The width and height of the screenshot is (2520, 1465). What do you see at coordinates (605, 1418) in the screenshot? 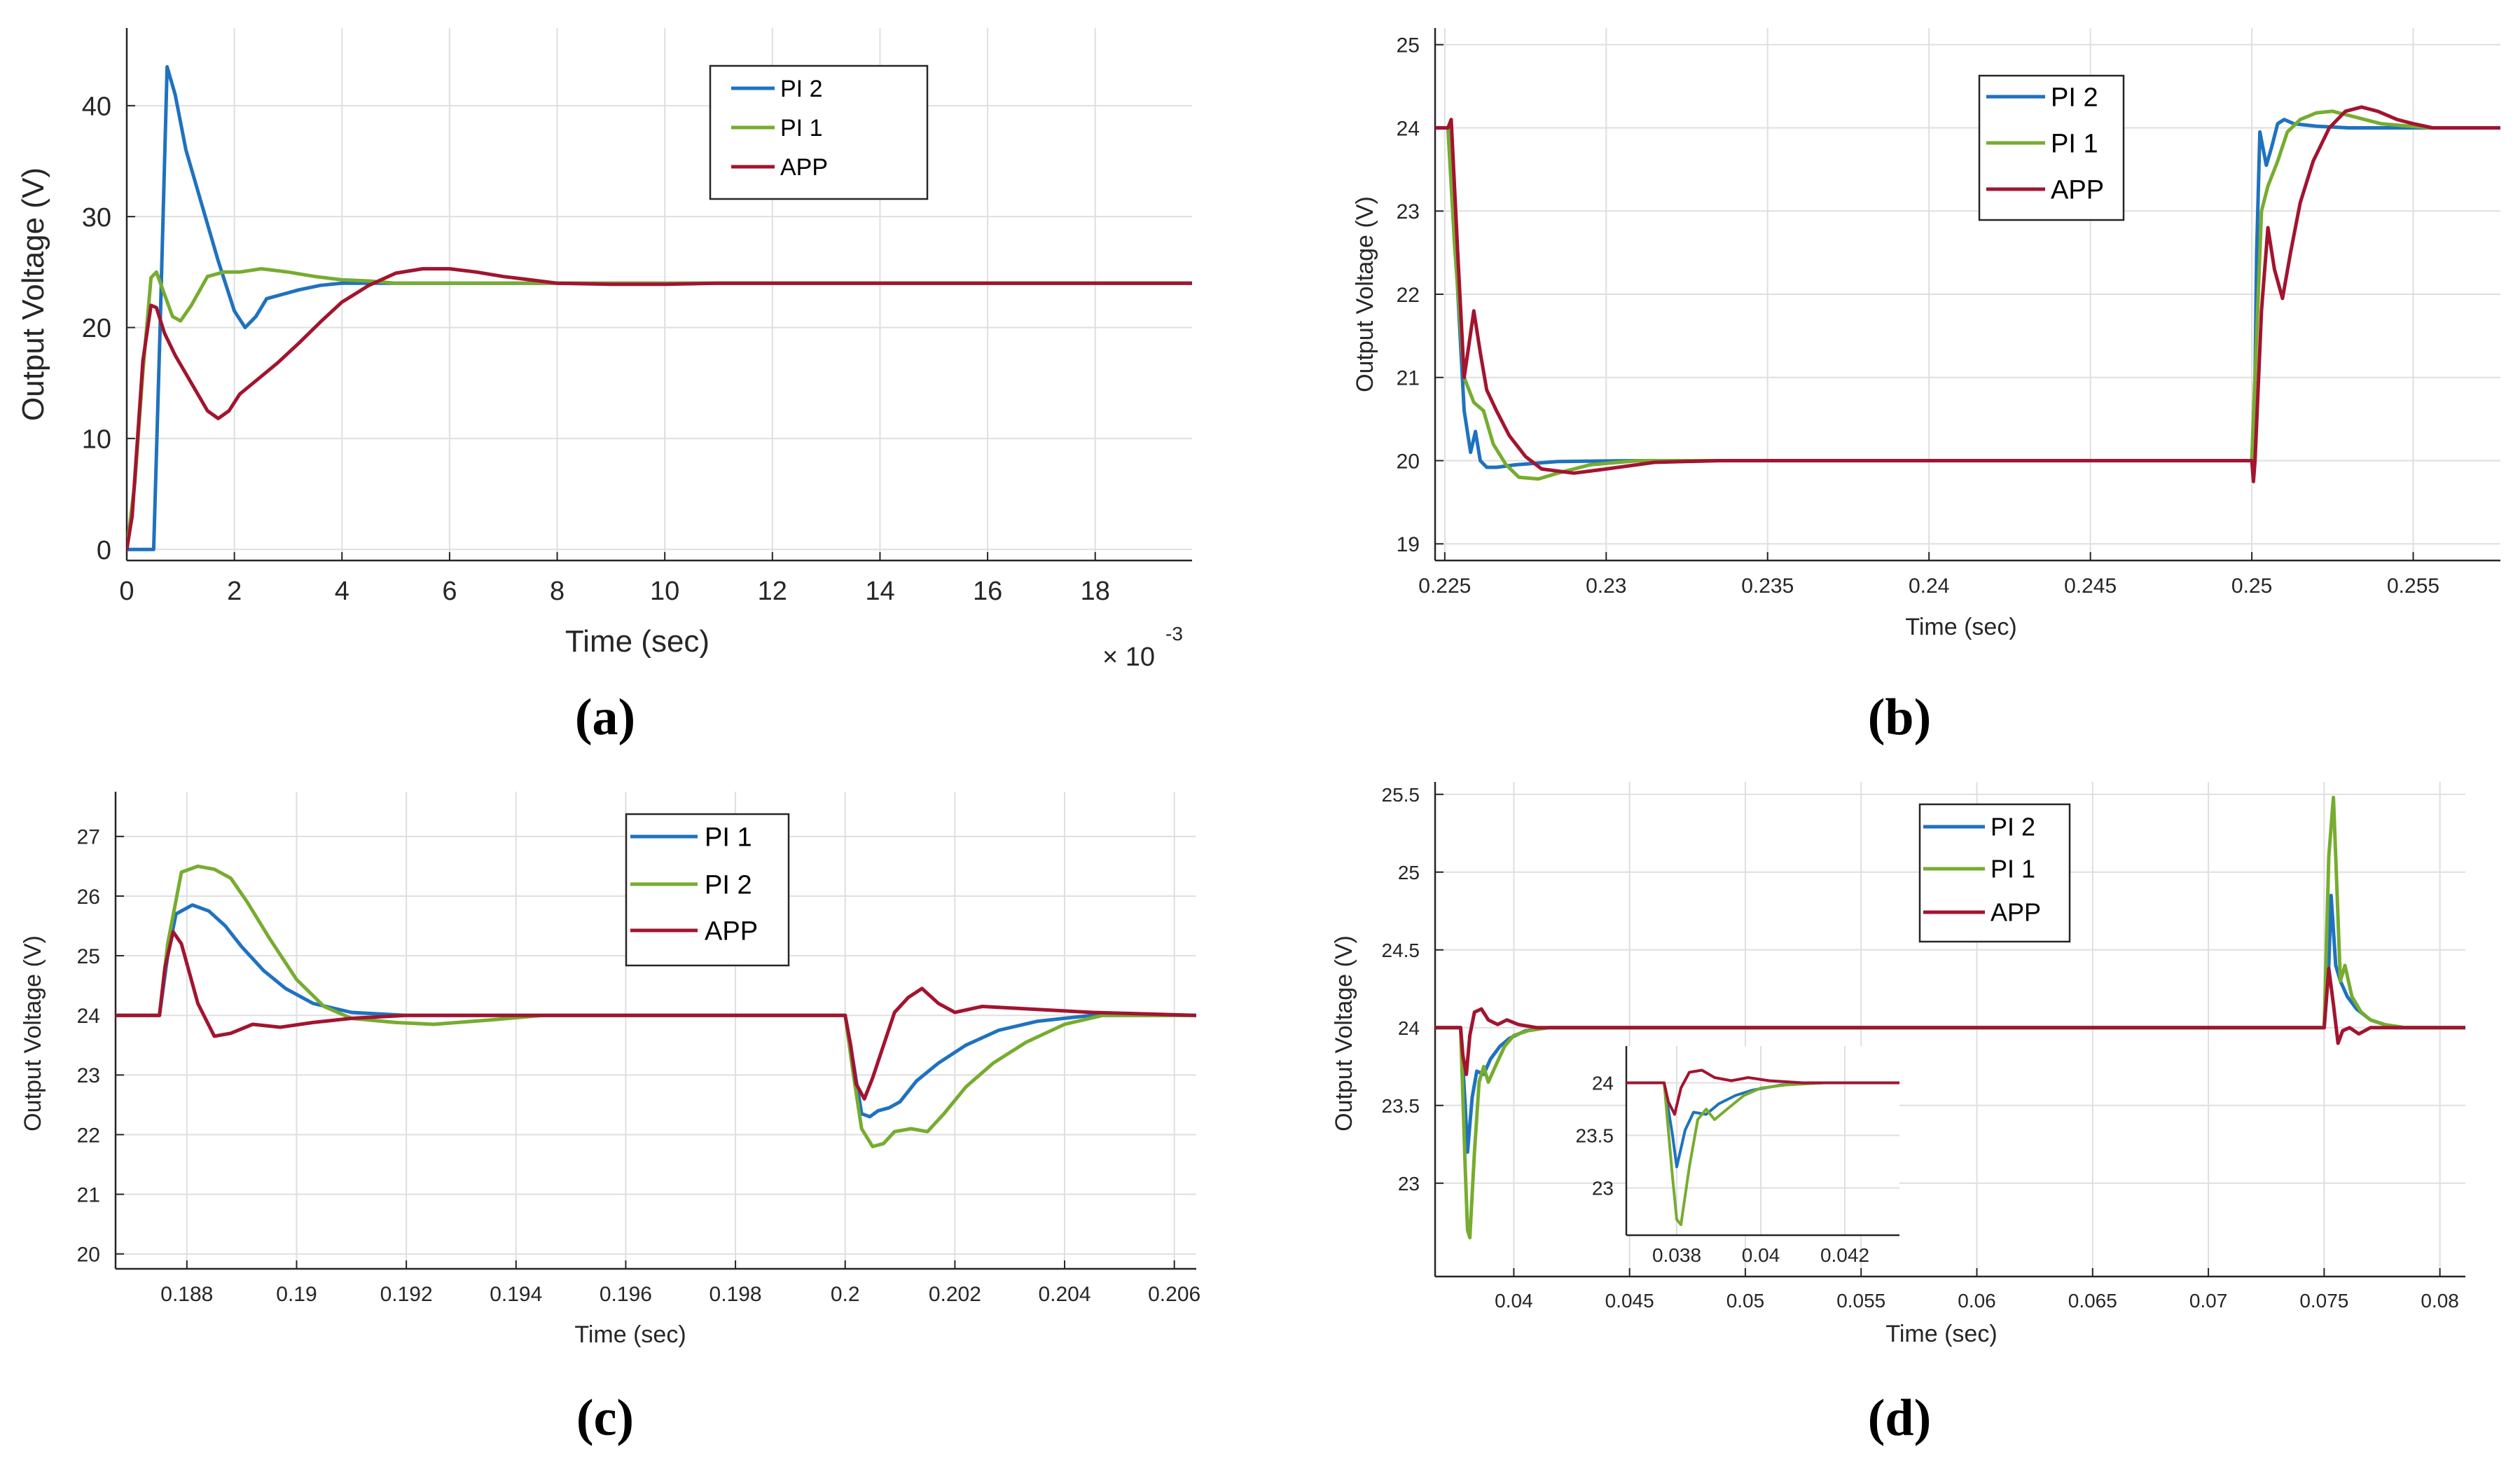
I see `panel-label-c: (c)` at bounding box center [605, 1418].